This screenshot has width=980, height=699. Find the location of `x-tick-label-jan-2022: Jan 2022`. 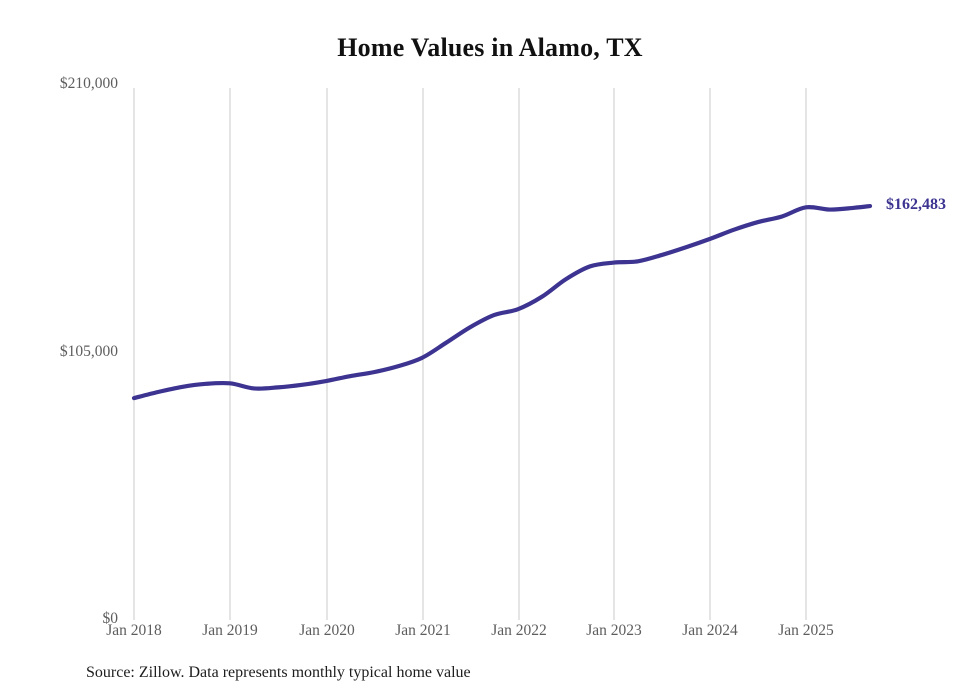

x-tick-label-jan-2022: Jan 2022 is located at coordinates (519, 630).